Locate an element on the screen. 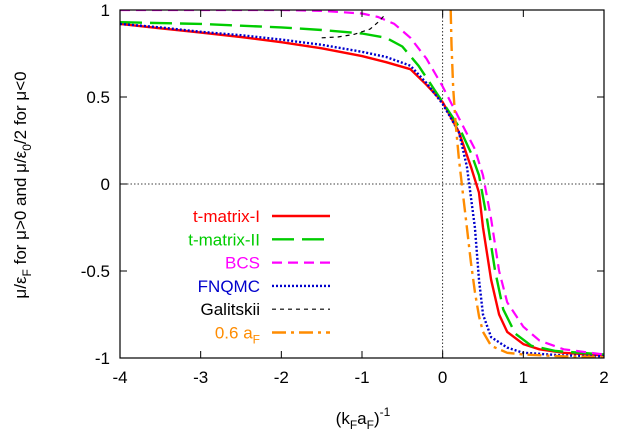 This screenshot has height=436, width=629. legend-label-0: t-matrix-I is located at coordinates (226, 216).